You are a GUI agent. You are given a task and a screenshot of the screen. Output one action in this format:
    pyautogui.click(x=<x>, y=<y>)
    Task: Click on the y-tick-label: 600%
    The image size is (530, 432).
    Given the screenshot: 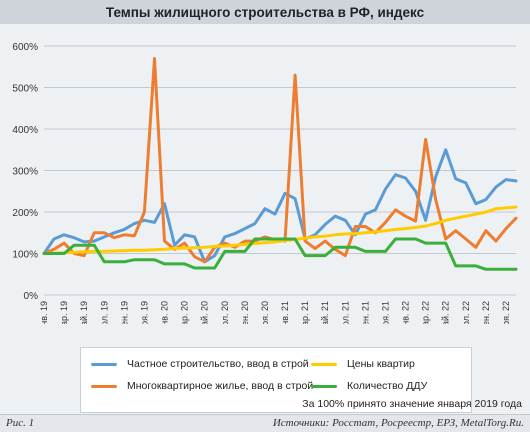 What is the action you would take?
    pyautogui.click(x=25, y=47)
    